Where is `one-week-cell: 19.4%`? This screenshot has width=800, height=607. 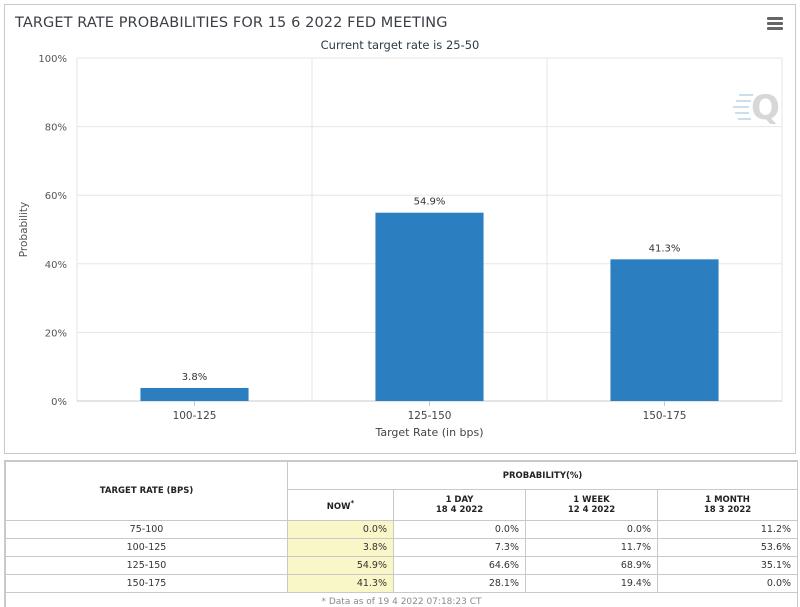 one-week-cell: 19.4% is located at coordinates (592, 584).